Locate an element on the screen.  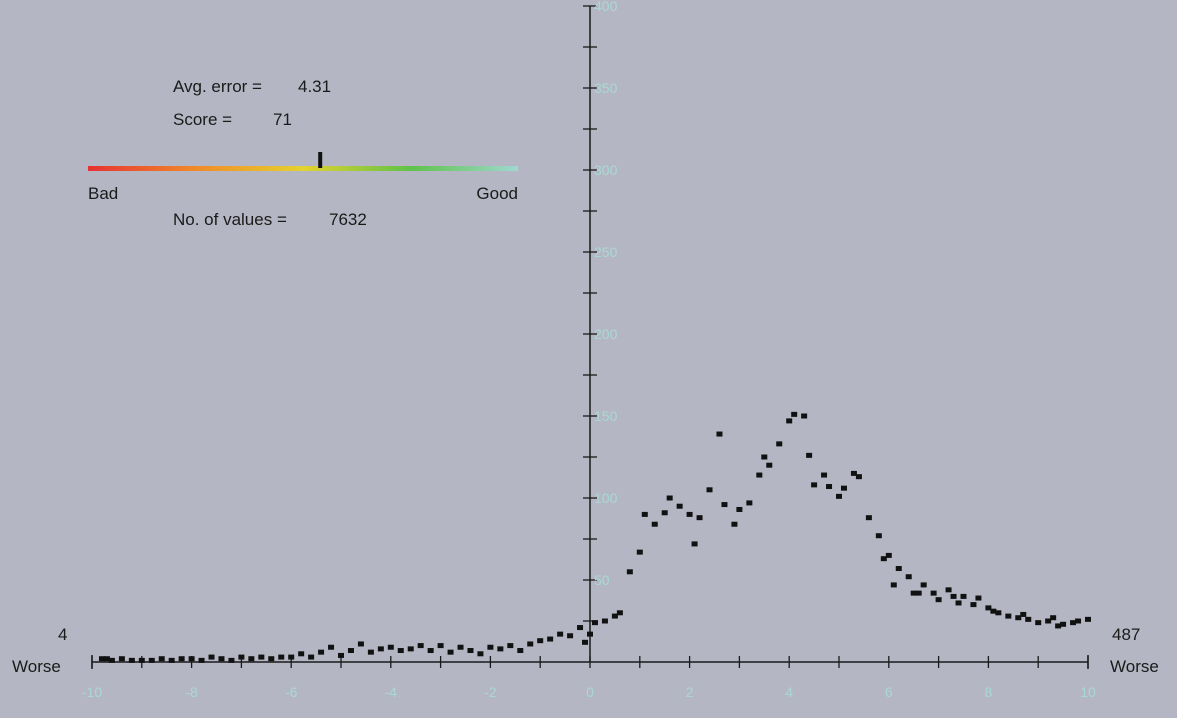
right-count: 487 is located at coordinates (1126, 634).